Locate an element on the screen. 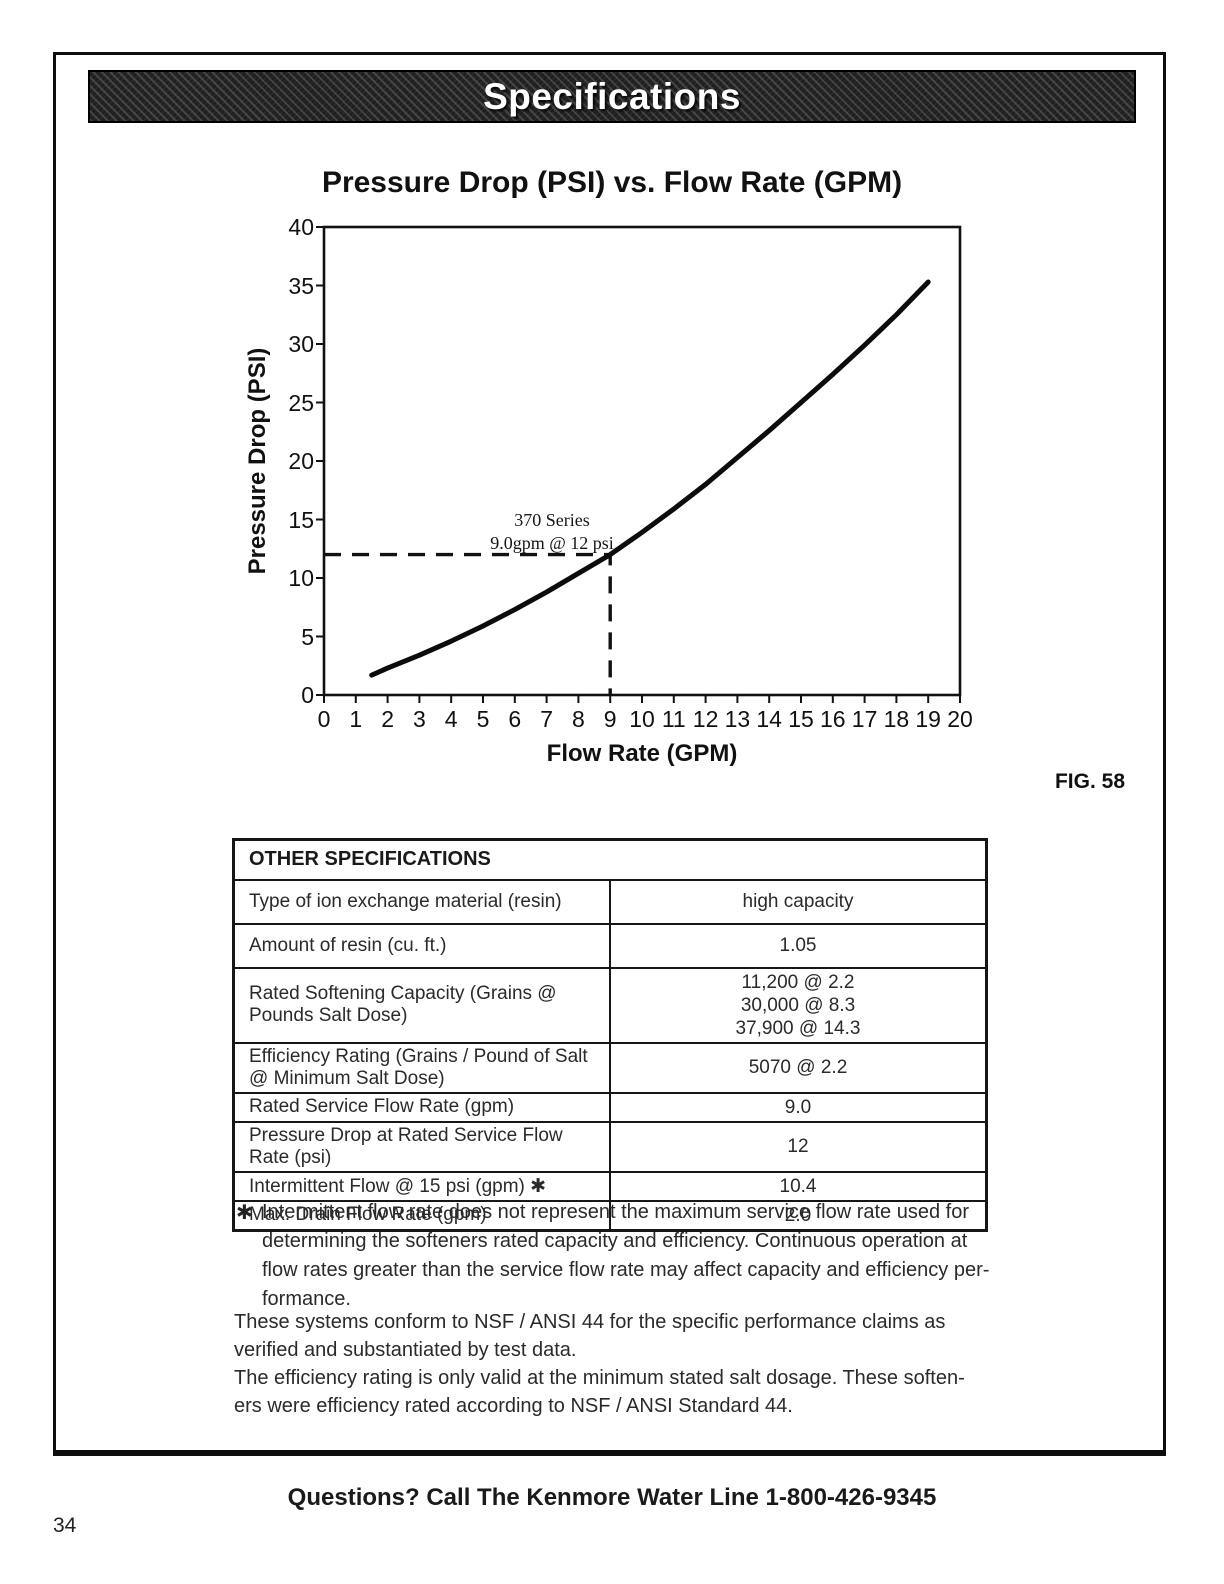  x-tick-label: 10 is located at coordinates (642, 719).